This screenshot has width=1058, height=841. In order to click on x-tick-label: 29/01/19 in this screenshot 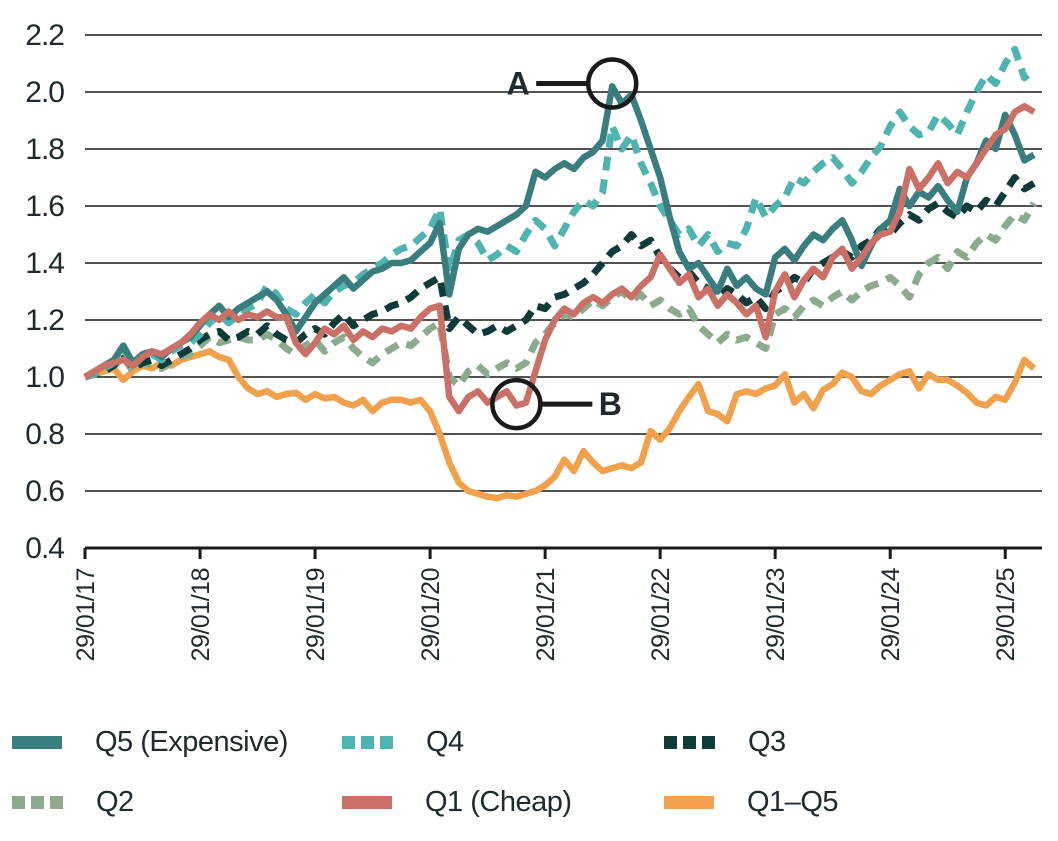, I will do `click(316, 614)`.